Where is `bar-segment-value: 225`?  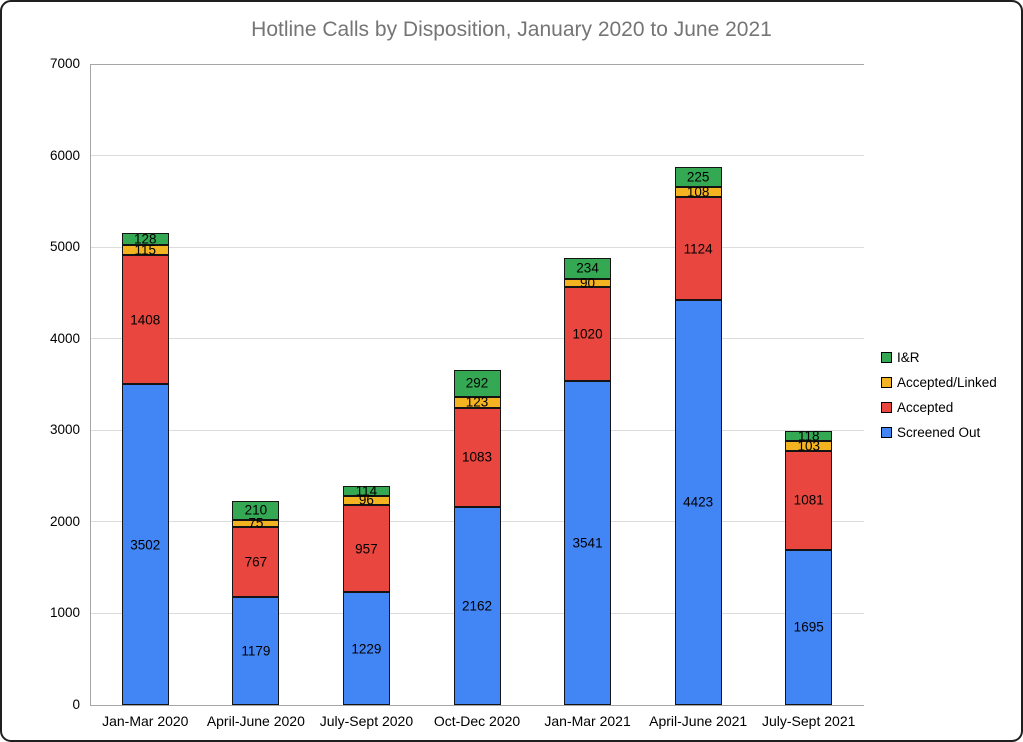
bar-segment-value: 225 is located at coordinates (698, 177).